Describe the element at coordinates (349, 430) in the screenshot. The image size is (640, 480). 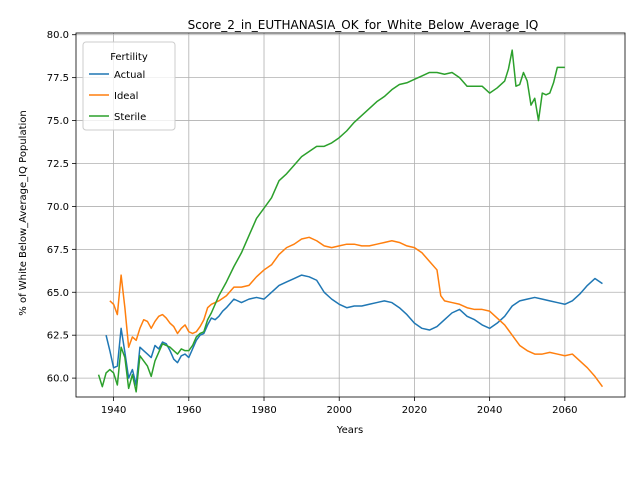
I see `x-axis-label: Years` at that location.